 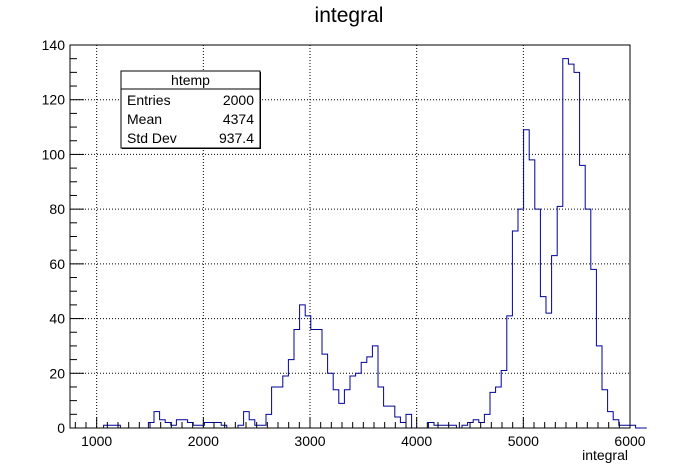 What do you see at coordinates (236, 138) in the screenshot?
I see `stats-value: 937.4` at bounding box center [236, 138].